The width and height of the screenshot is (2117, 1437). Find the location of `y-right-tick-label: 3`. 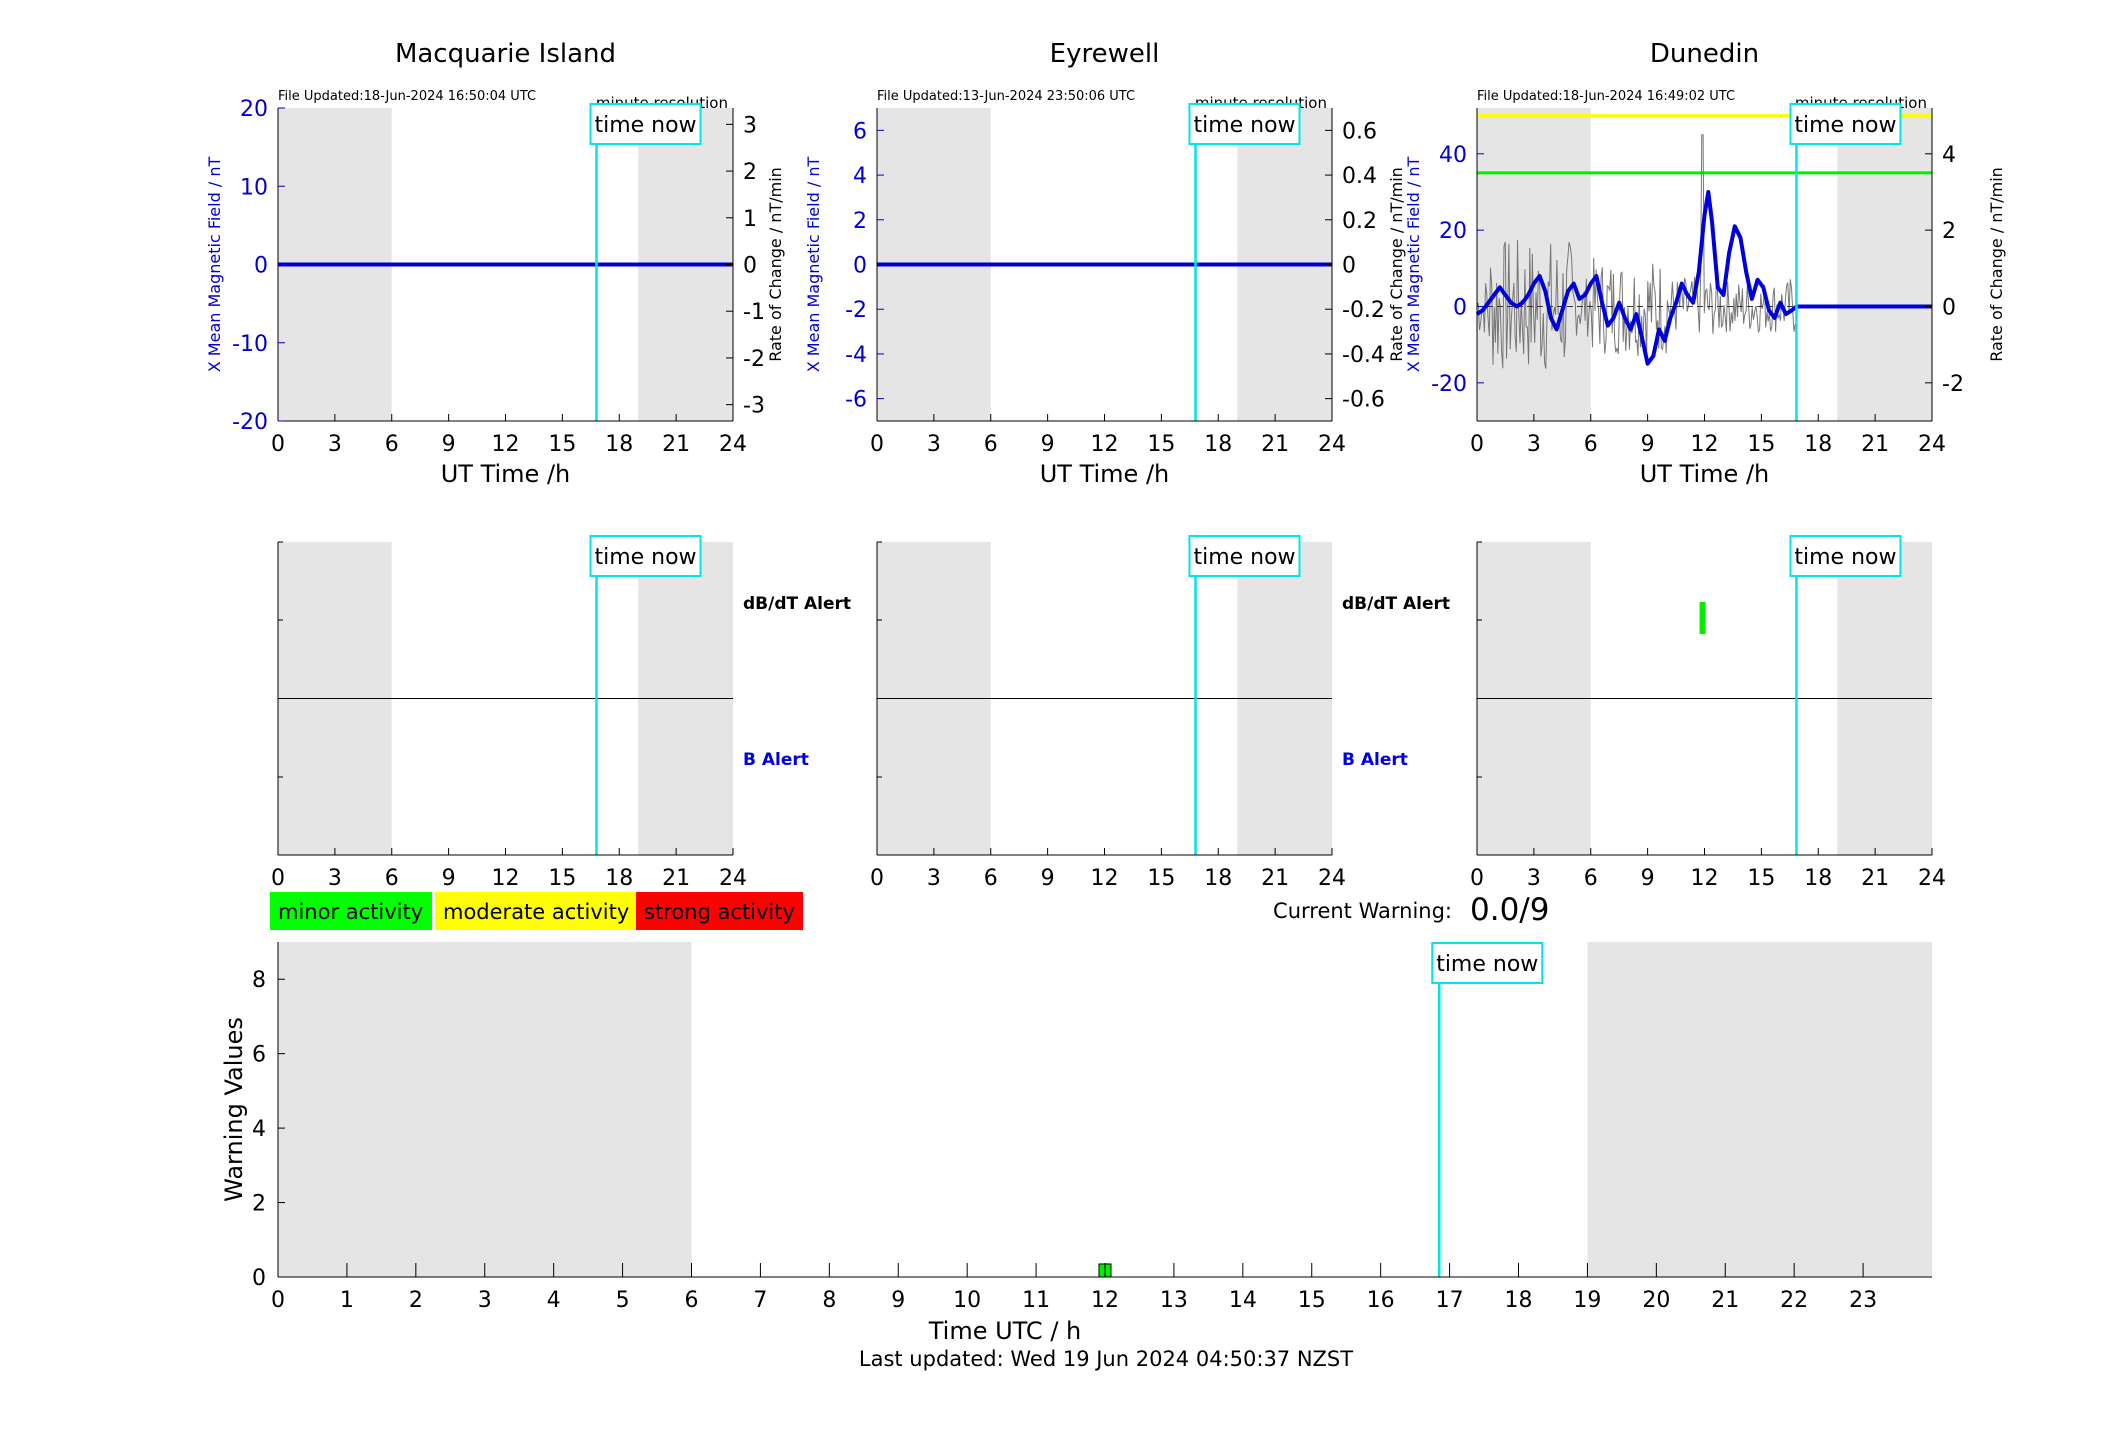

y-right-tick-label: 3 is located at coordinates (750, 125).